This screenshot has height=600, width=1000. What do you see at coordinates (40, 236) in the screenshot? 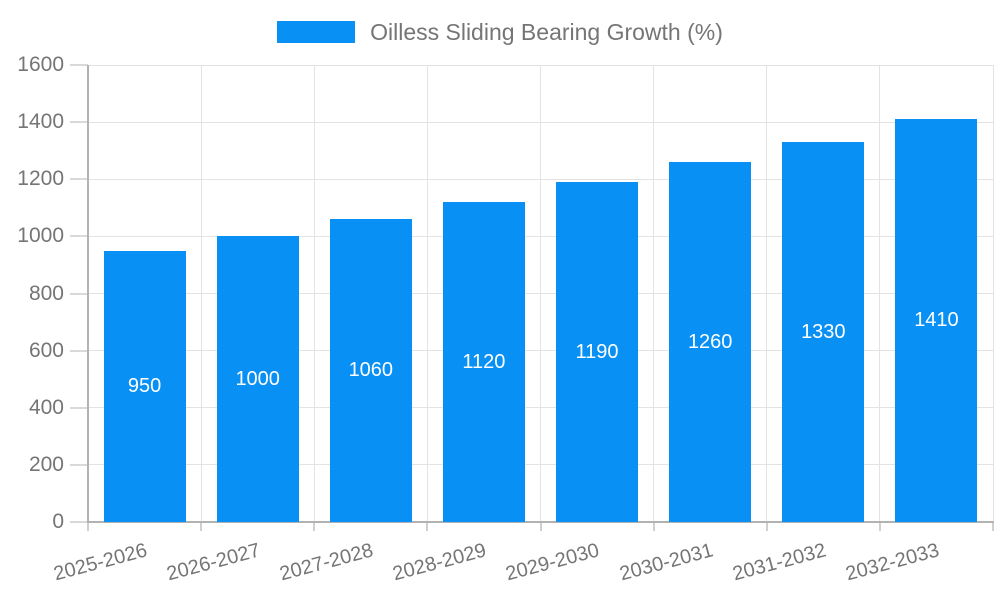
I see `y-axis-tick-label: 1000` at bounding box center [40, 236].